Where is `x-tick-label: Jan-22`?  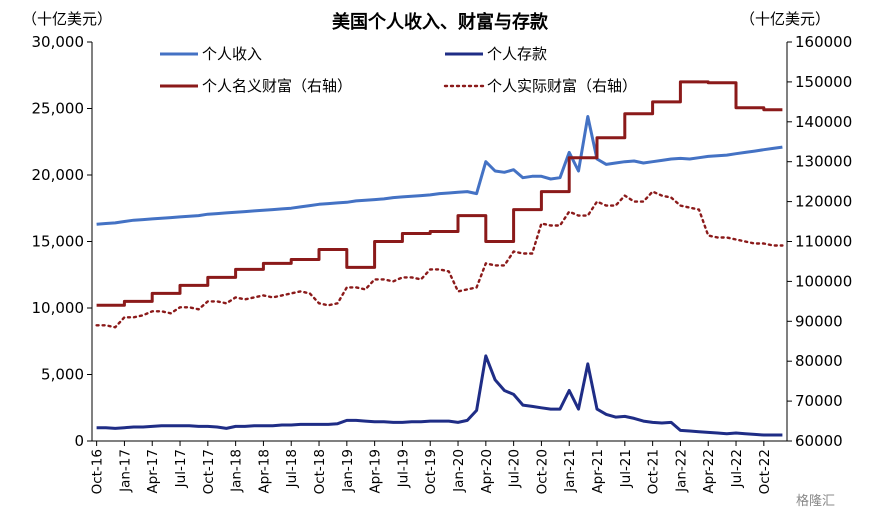 x-tick-label: Jan-22 is located at coordinates (681, 471).